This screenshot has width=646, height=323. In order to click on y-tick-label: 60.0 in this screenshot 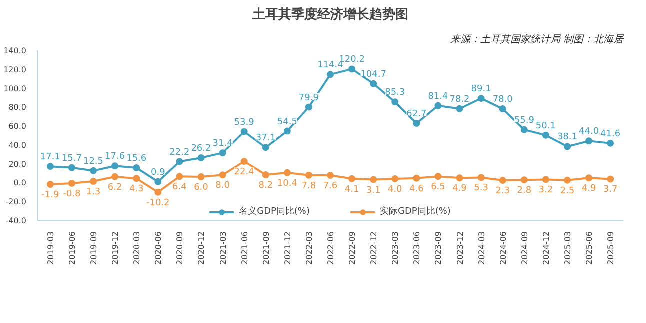, I will do `click(17, 127)`.